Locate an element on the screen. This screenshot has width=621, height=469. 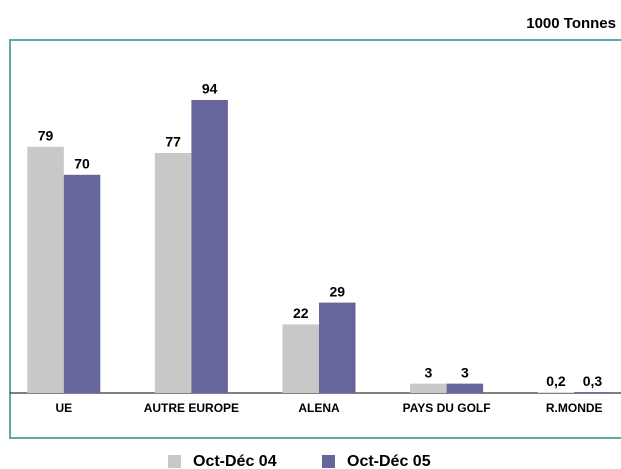
x-tick-label: AUTRE EUROPE is located at coordinates (191, 408).